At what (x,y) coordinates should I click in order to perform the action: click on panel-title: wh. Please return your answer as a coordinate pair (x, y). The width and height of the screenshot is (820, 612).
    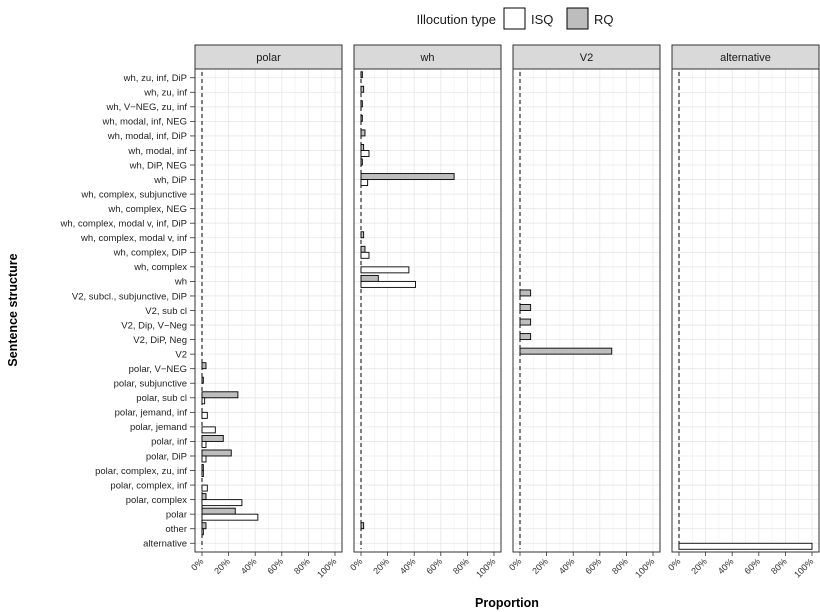
    Looking at the image, I should click on (426, 58).